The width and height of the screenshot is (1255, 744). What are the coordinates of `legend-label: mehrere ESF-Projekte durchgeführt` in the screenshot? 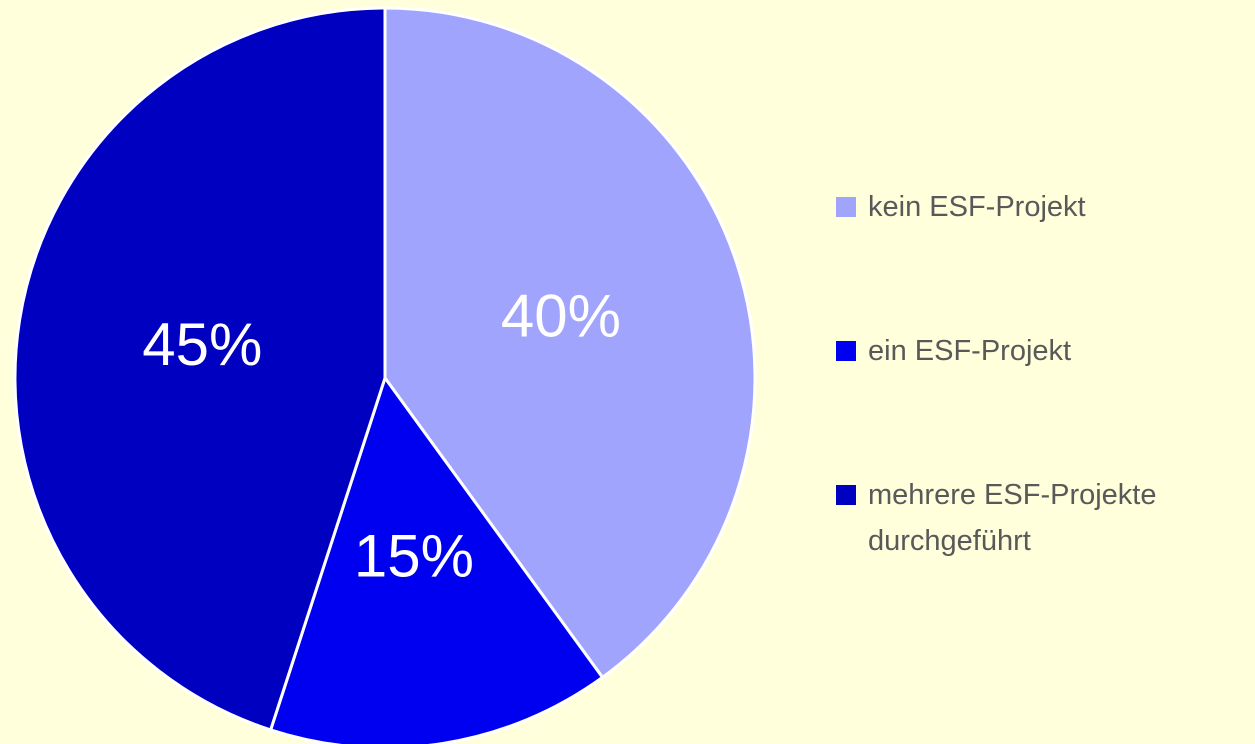 It's located at (1012, 518).